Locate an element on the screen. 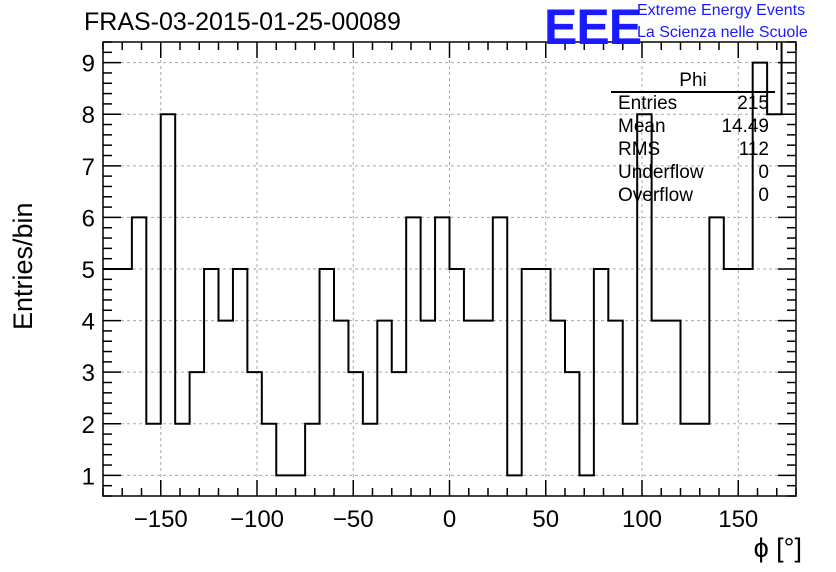  x-tick-label: −150 is located at coordinates (161, 519).